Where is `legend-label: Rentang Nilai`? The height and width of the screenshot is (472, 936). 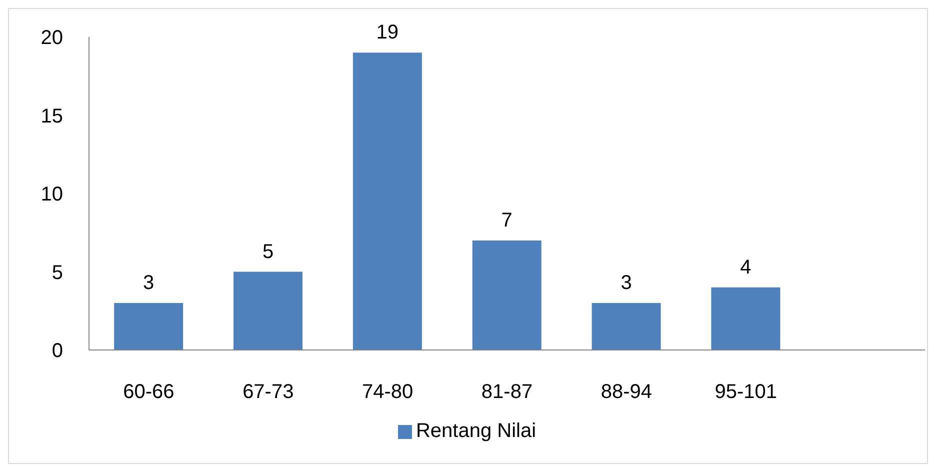
legend-label: Rentang Nilai is located at coordinates (476, 431).